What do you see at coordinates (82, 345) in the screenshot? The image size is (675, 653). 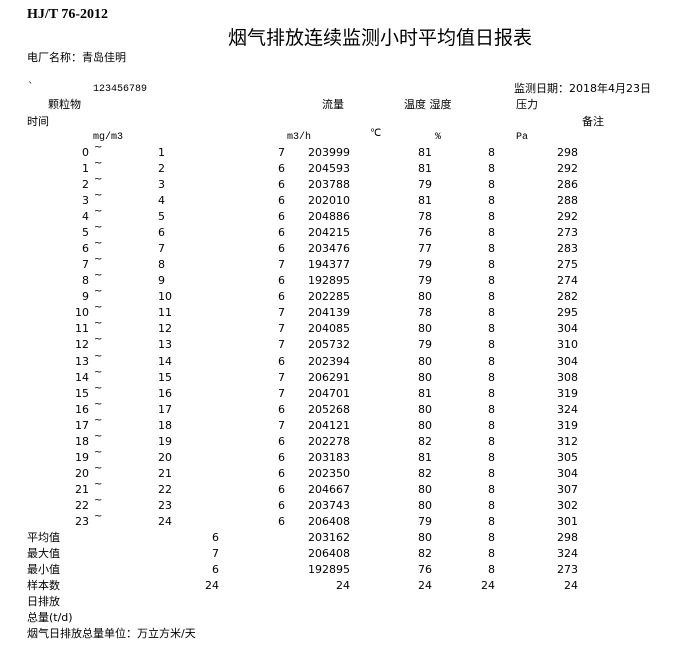 I see `hour-start: 12` at bounding box center [82, 345].